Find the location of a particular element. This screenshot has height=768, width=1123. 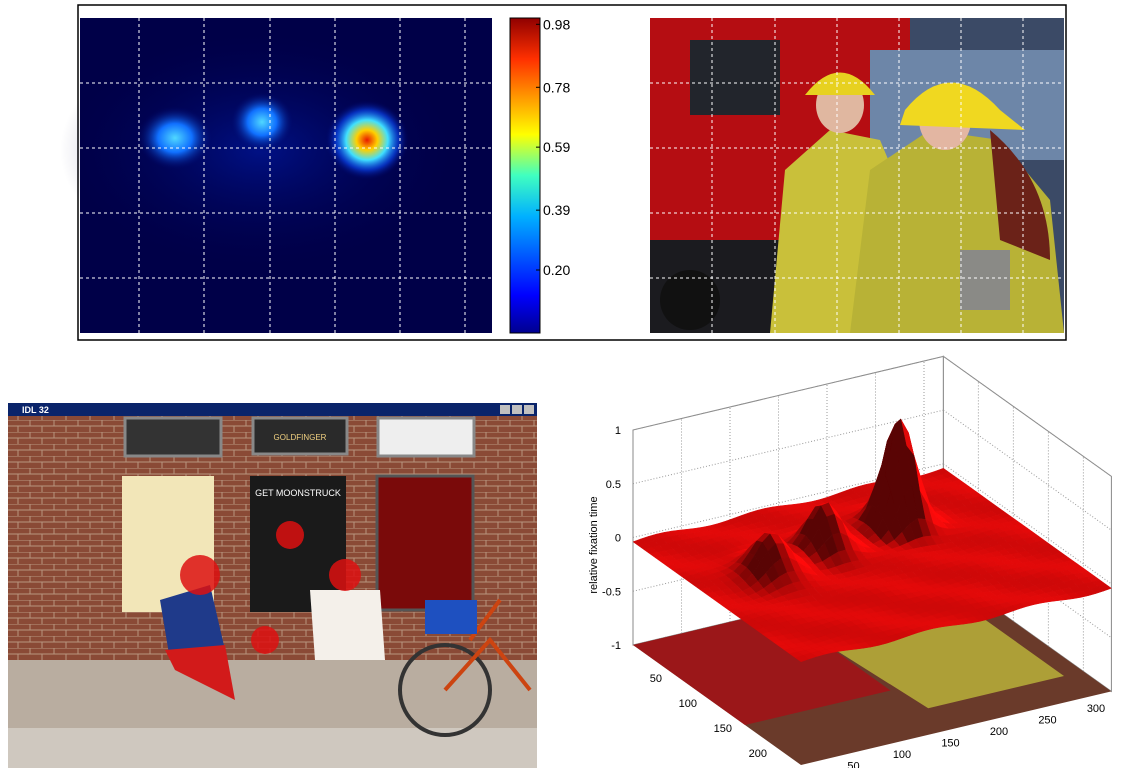

window-title: IDL 32 is located at coordinates (35, 410).